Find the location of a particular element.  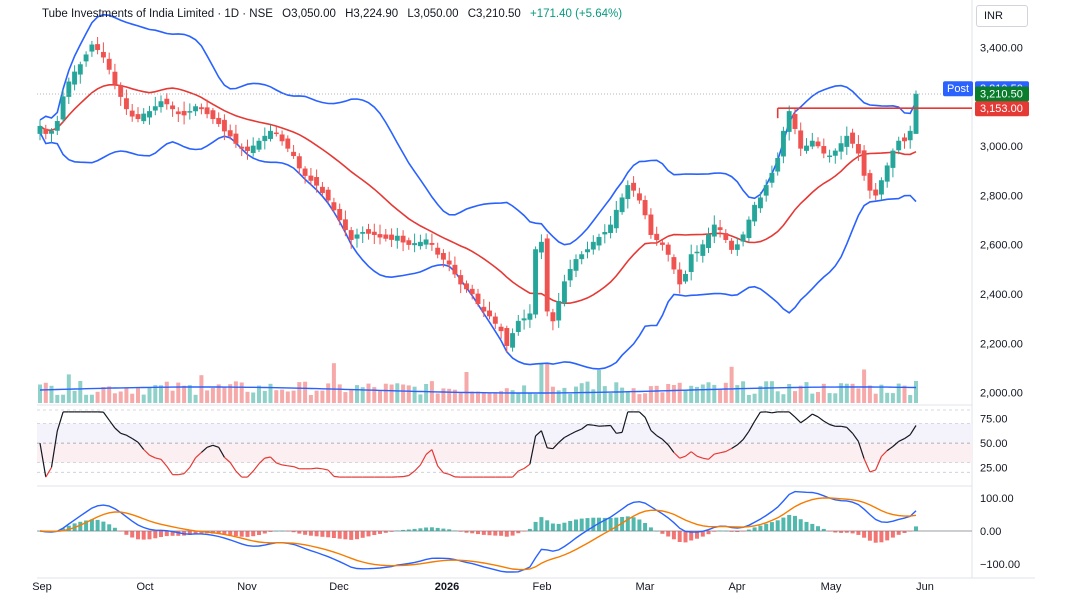

rsi-band-fill is located at coordinates (504, 434).